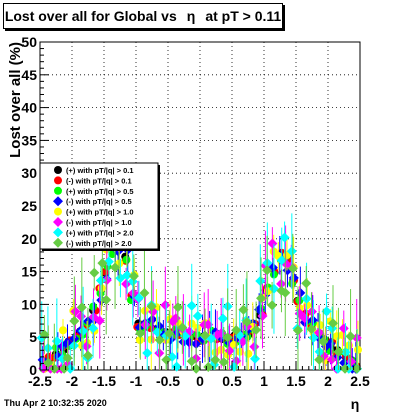 The width and height of the screenshot is (400, 412). I want to click on y-tick-label: 45, so click(29, 75).